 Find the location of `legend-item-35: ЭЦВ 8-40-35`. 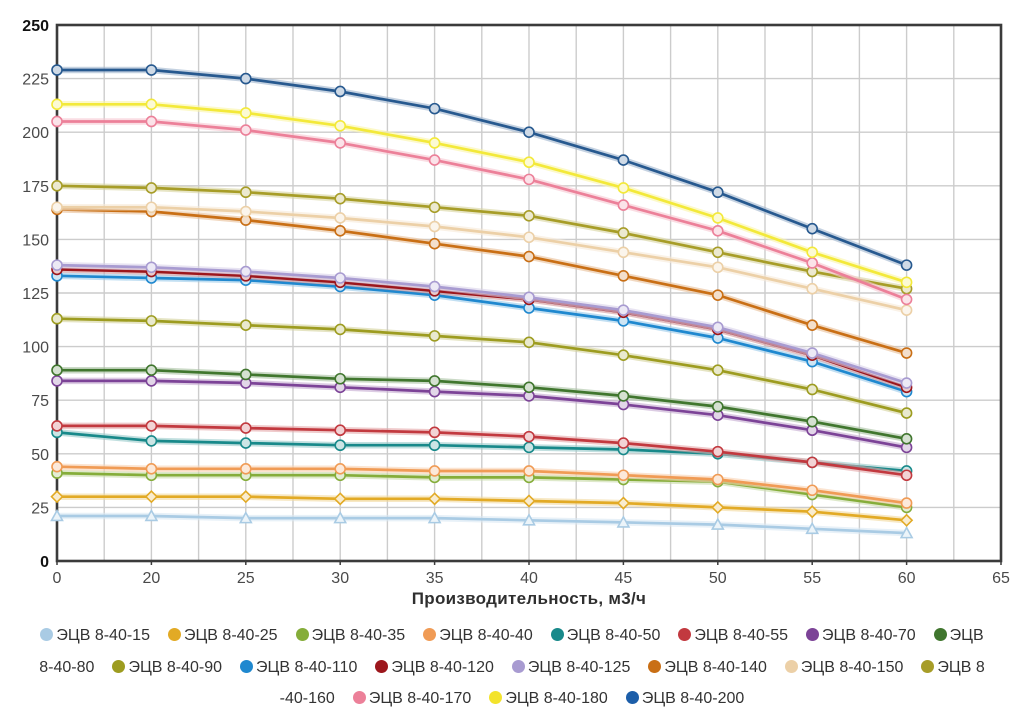

legend-item-35: ЭЦВ 8-40-35 is located at coordinates (350, 635).